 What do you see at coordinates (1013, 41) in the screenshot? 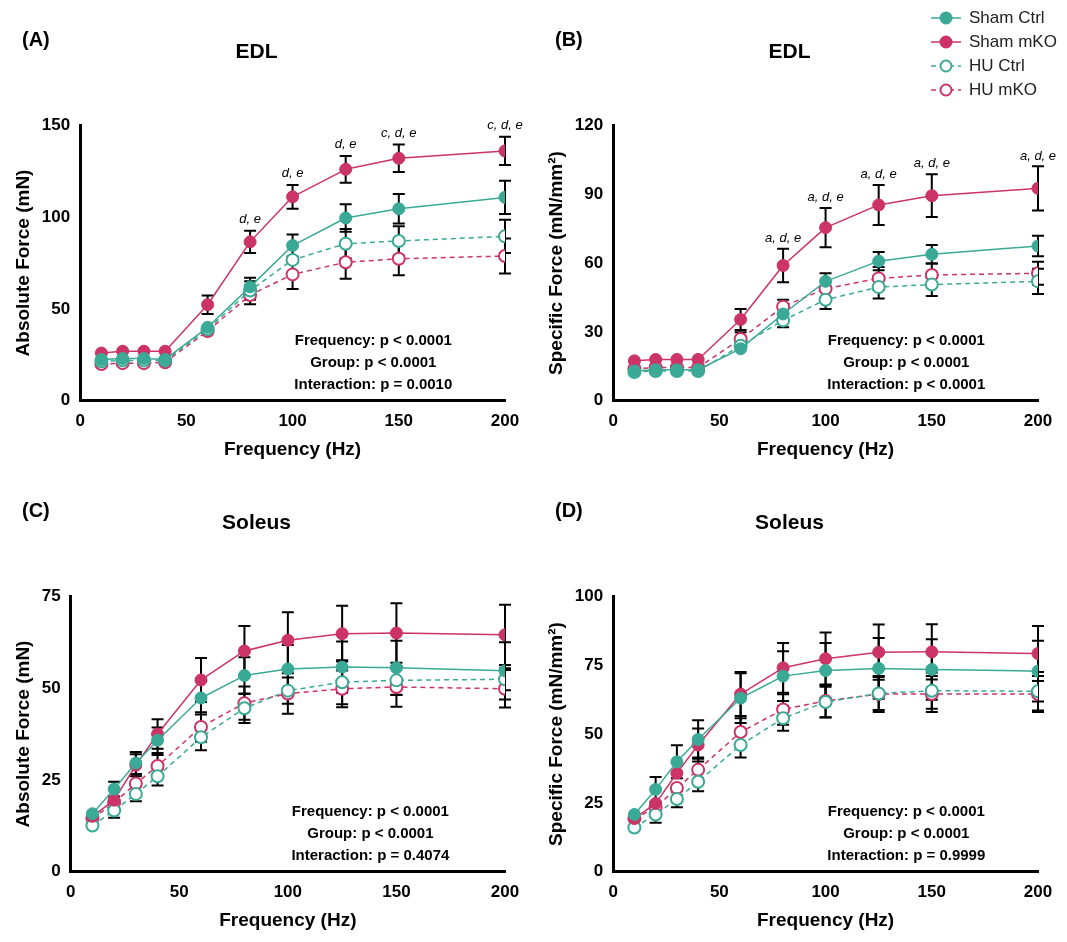
I see `legend-label: Sham mKO` at bounding box center [1013, 41].